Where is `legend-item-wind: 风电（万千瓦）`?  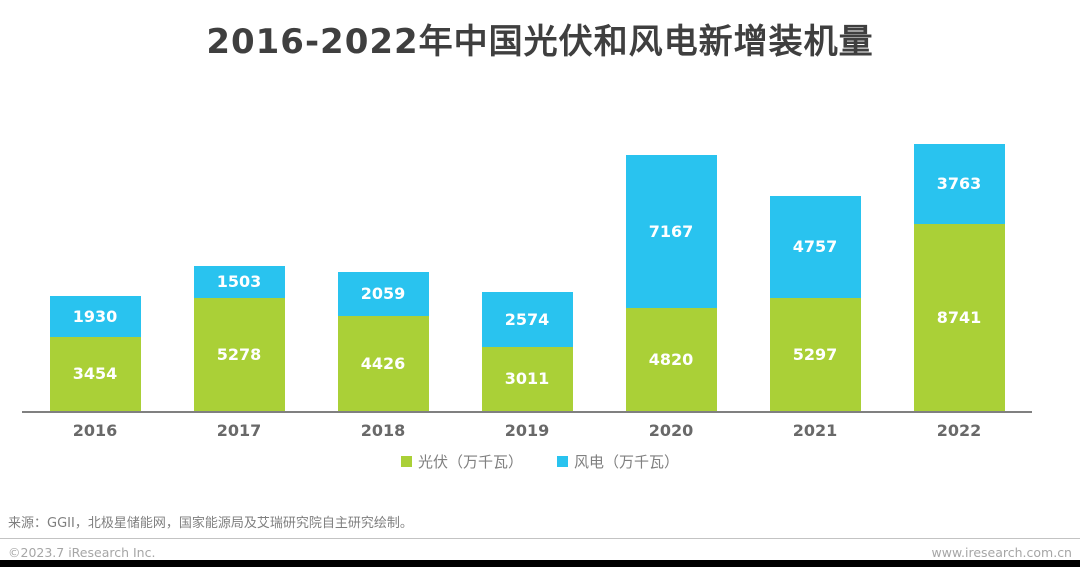
legend-item-wind: 风电（万千瓦） is located at coordinates (618, 461).